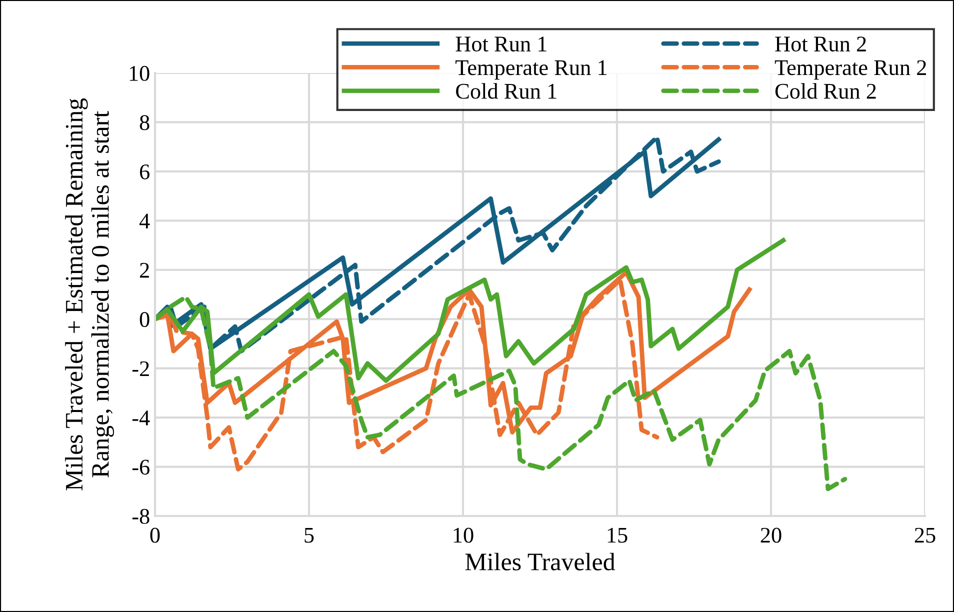 The height and width of the screenshot is (612, 954). What do you see at coordinates (141, 516) in the screenshot?
I see `y-tick-label: -8` at bounding box center [141, 516].